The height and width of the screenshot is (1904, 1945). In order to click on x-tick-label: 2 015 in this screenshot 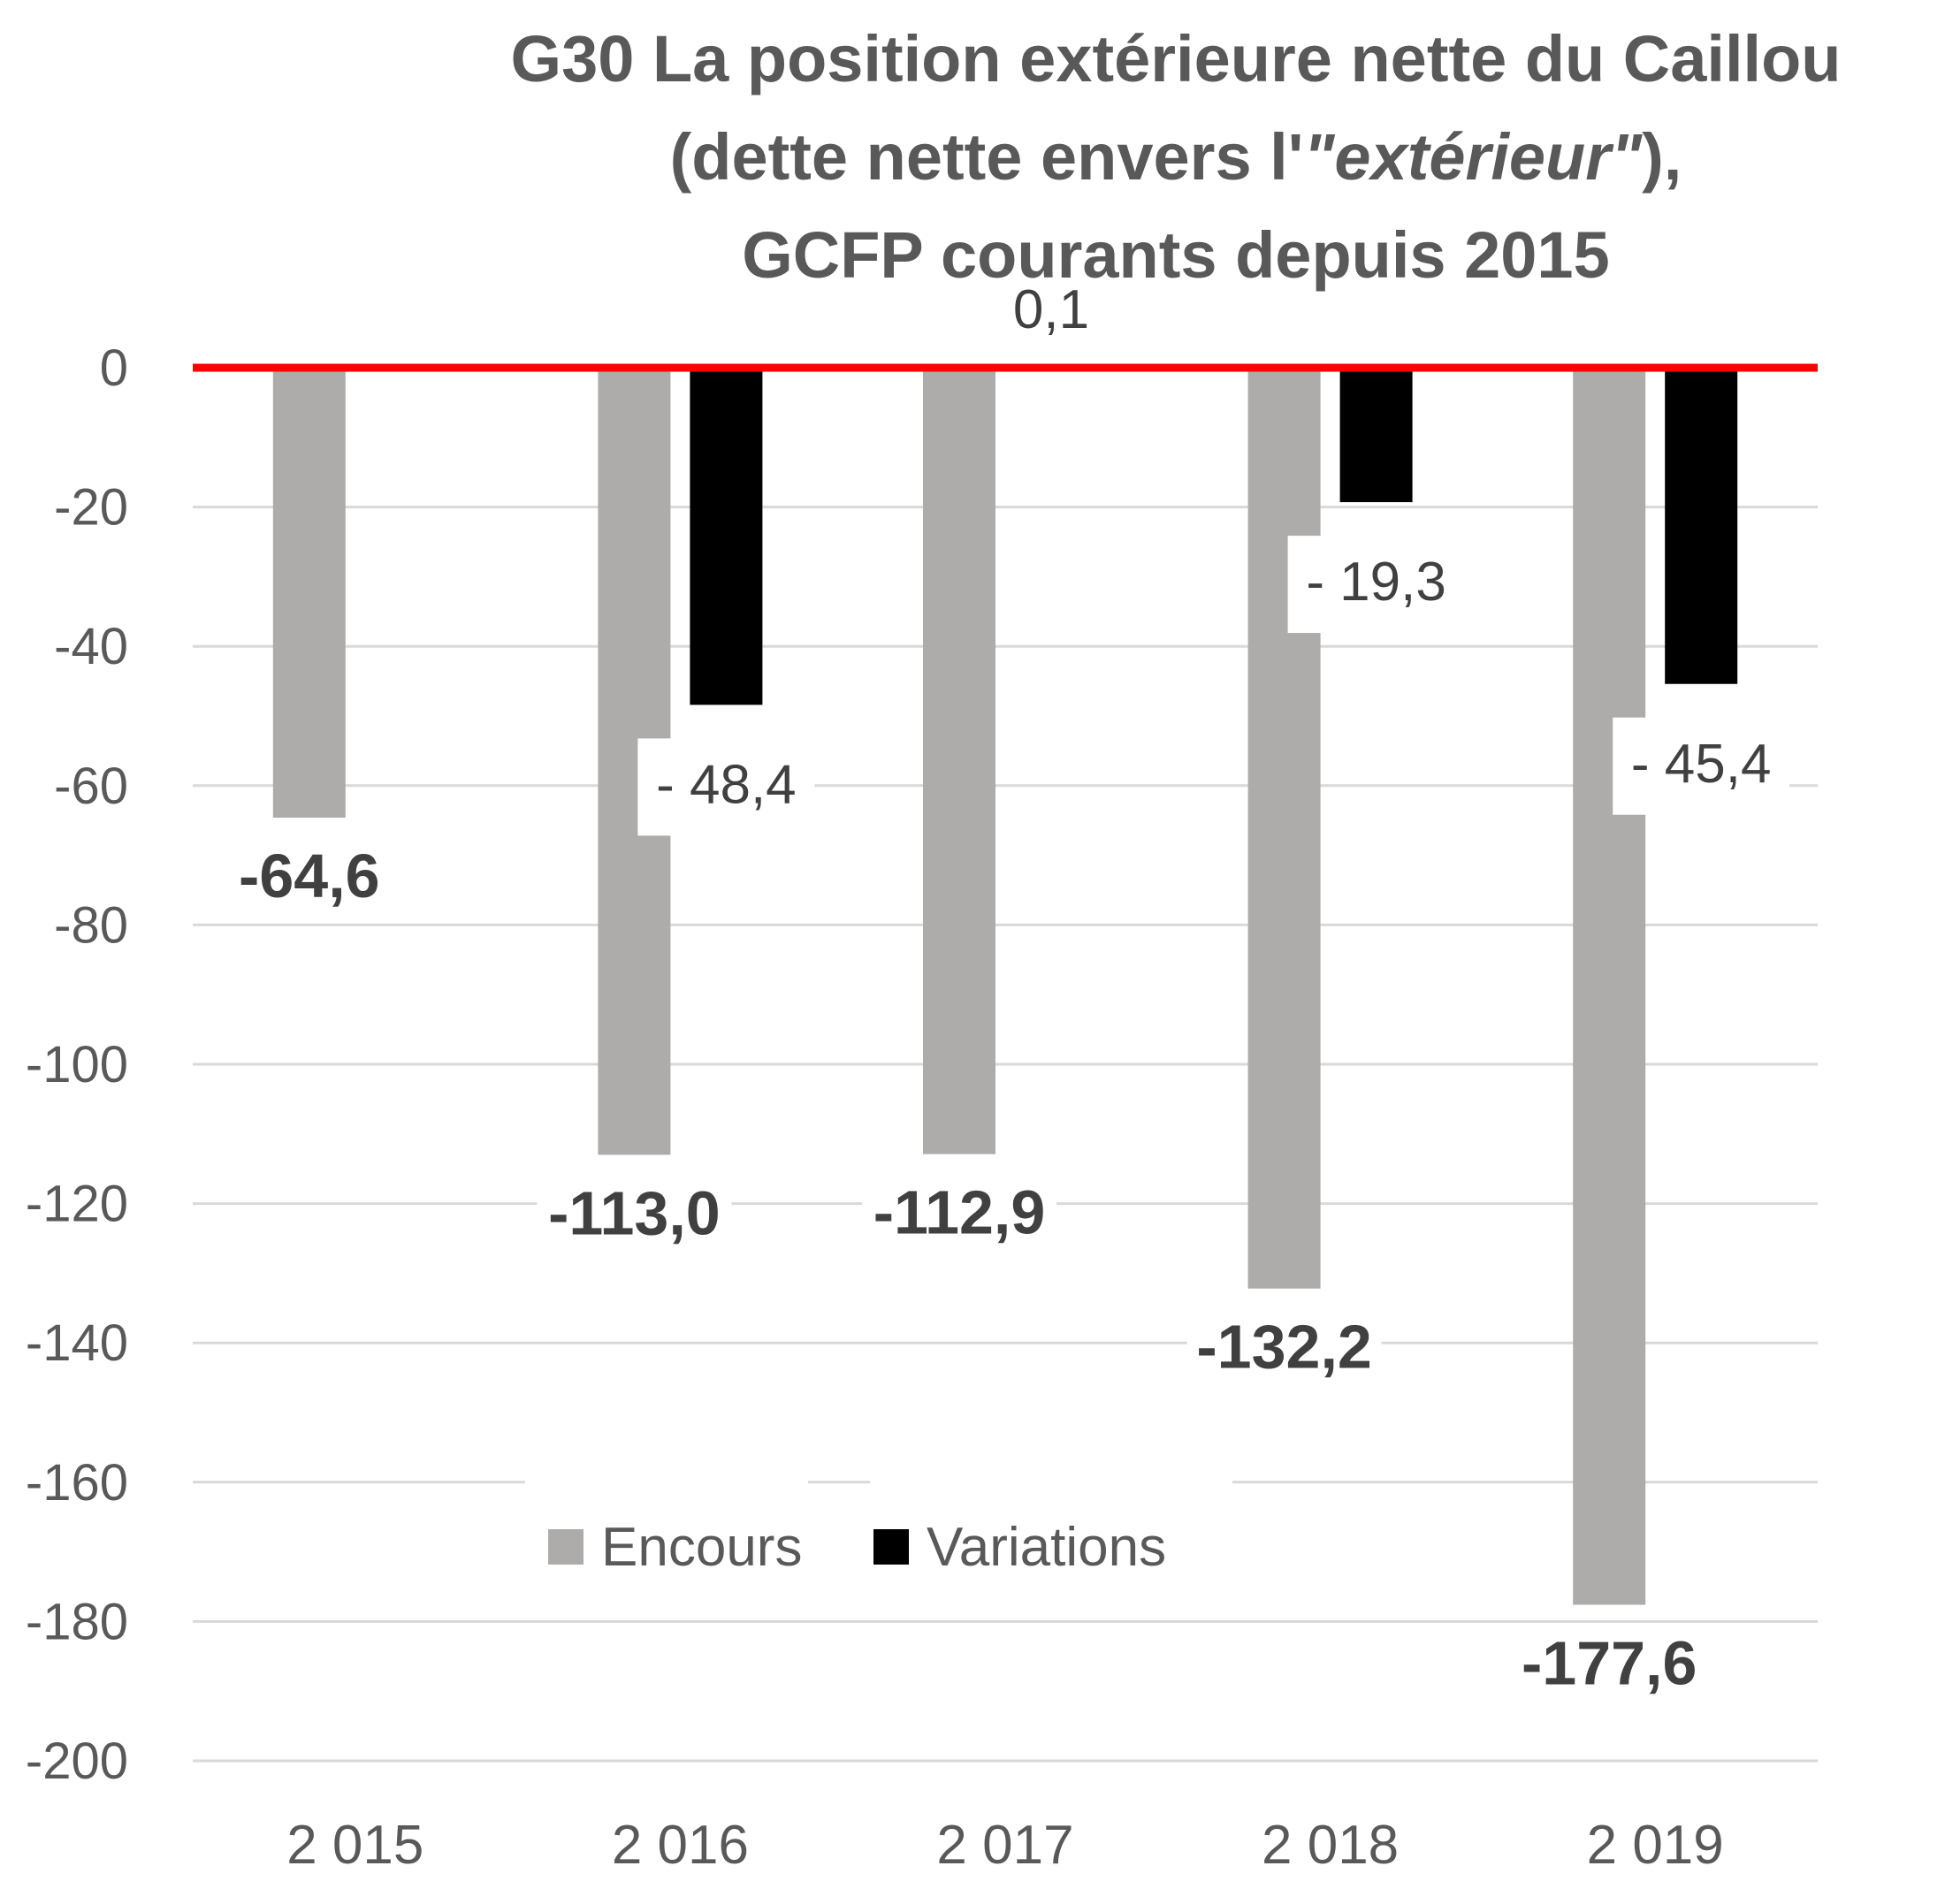, I will do `click(354, 1845)`.